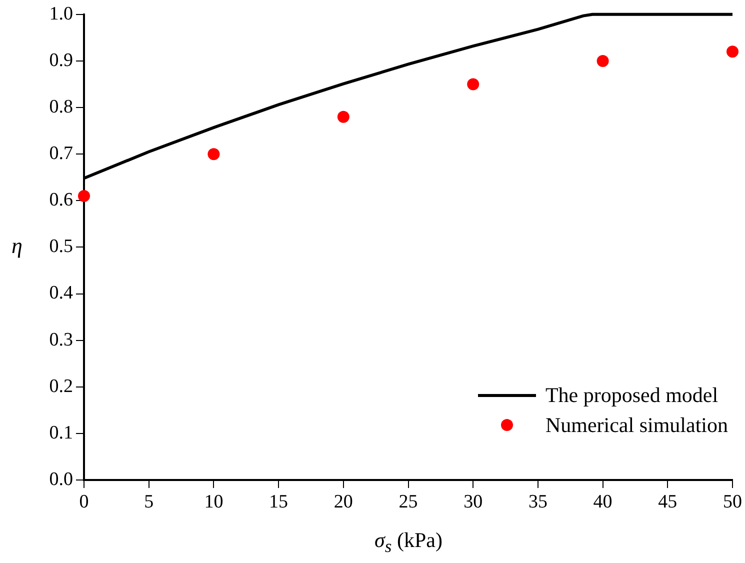 The height and width of the screenshot is (563, 745). What do you see at coordinates (732, 501) in the screenshot?
I see `x-tick-label: 50` at bounding box center [732, 501].